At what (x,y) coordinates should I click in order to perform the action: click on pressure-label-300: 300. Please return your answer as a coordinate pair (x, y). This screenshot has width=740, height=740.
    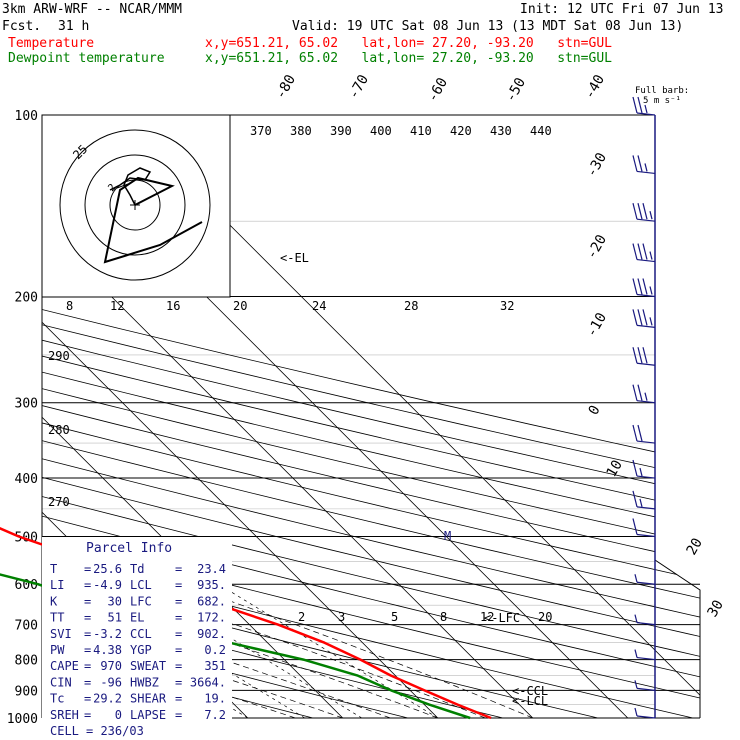
    Looking at the image, I should click on (26, 404).